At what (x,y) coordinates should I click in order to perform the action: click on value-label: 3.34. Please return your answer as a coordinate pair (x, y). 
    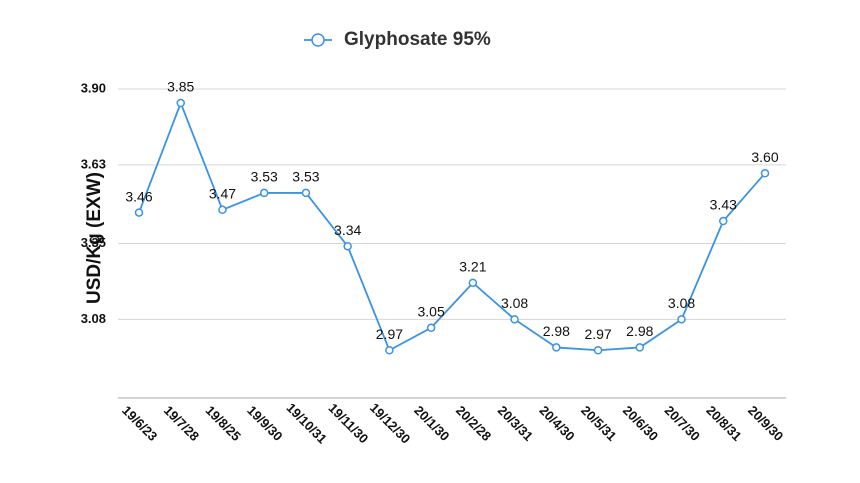
    Looking at the image, I should click on (347, 230).